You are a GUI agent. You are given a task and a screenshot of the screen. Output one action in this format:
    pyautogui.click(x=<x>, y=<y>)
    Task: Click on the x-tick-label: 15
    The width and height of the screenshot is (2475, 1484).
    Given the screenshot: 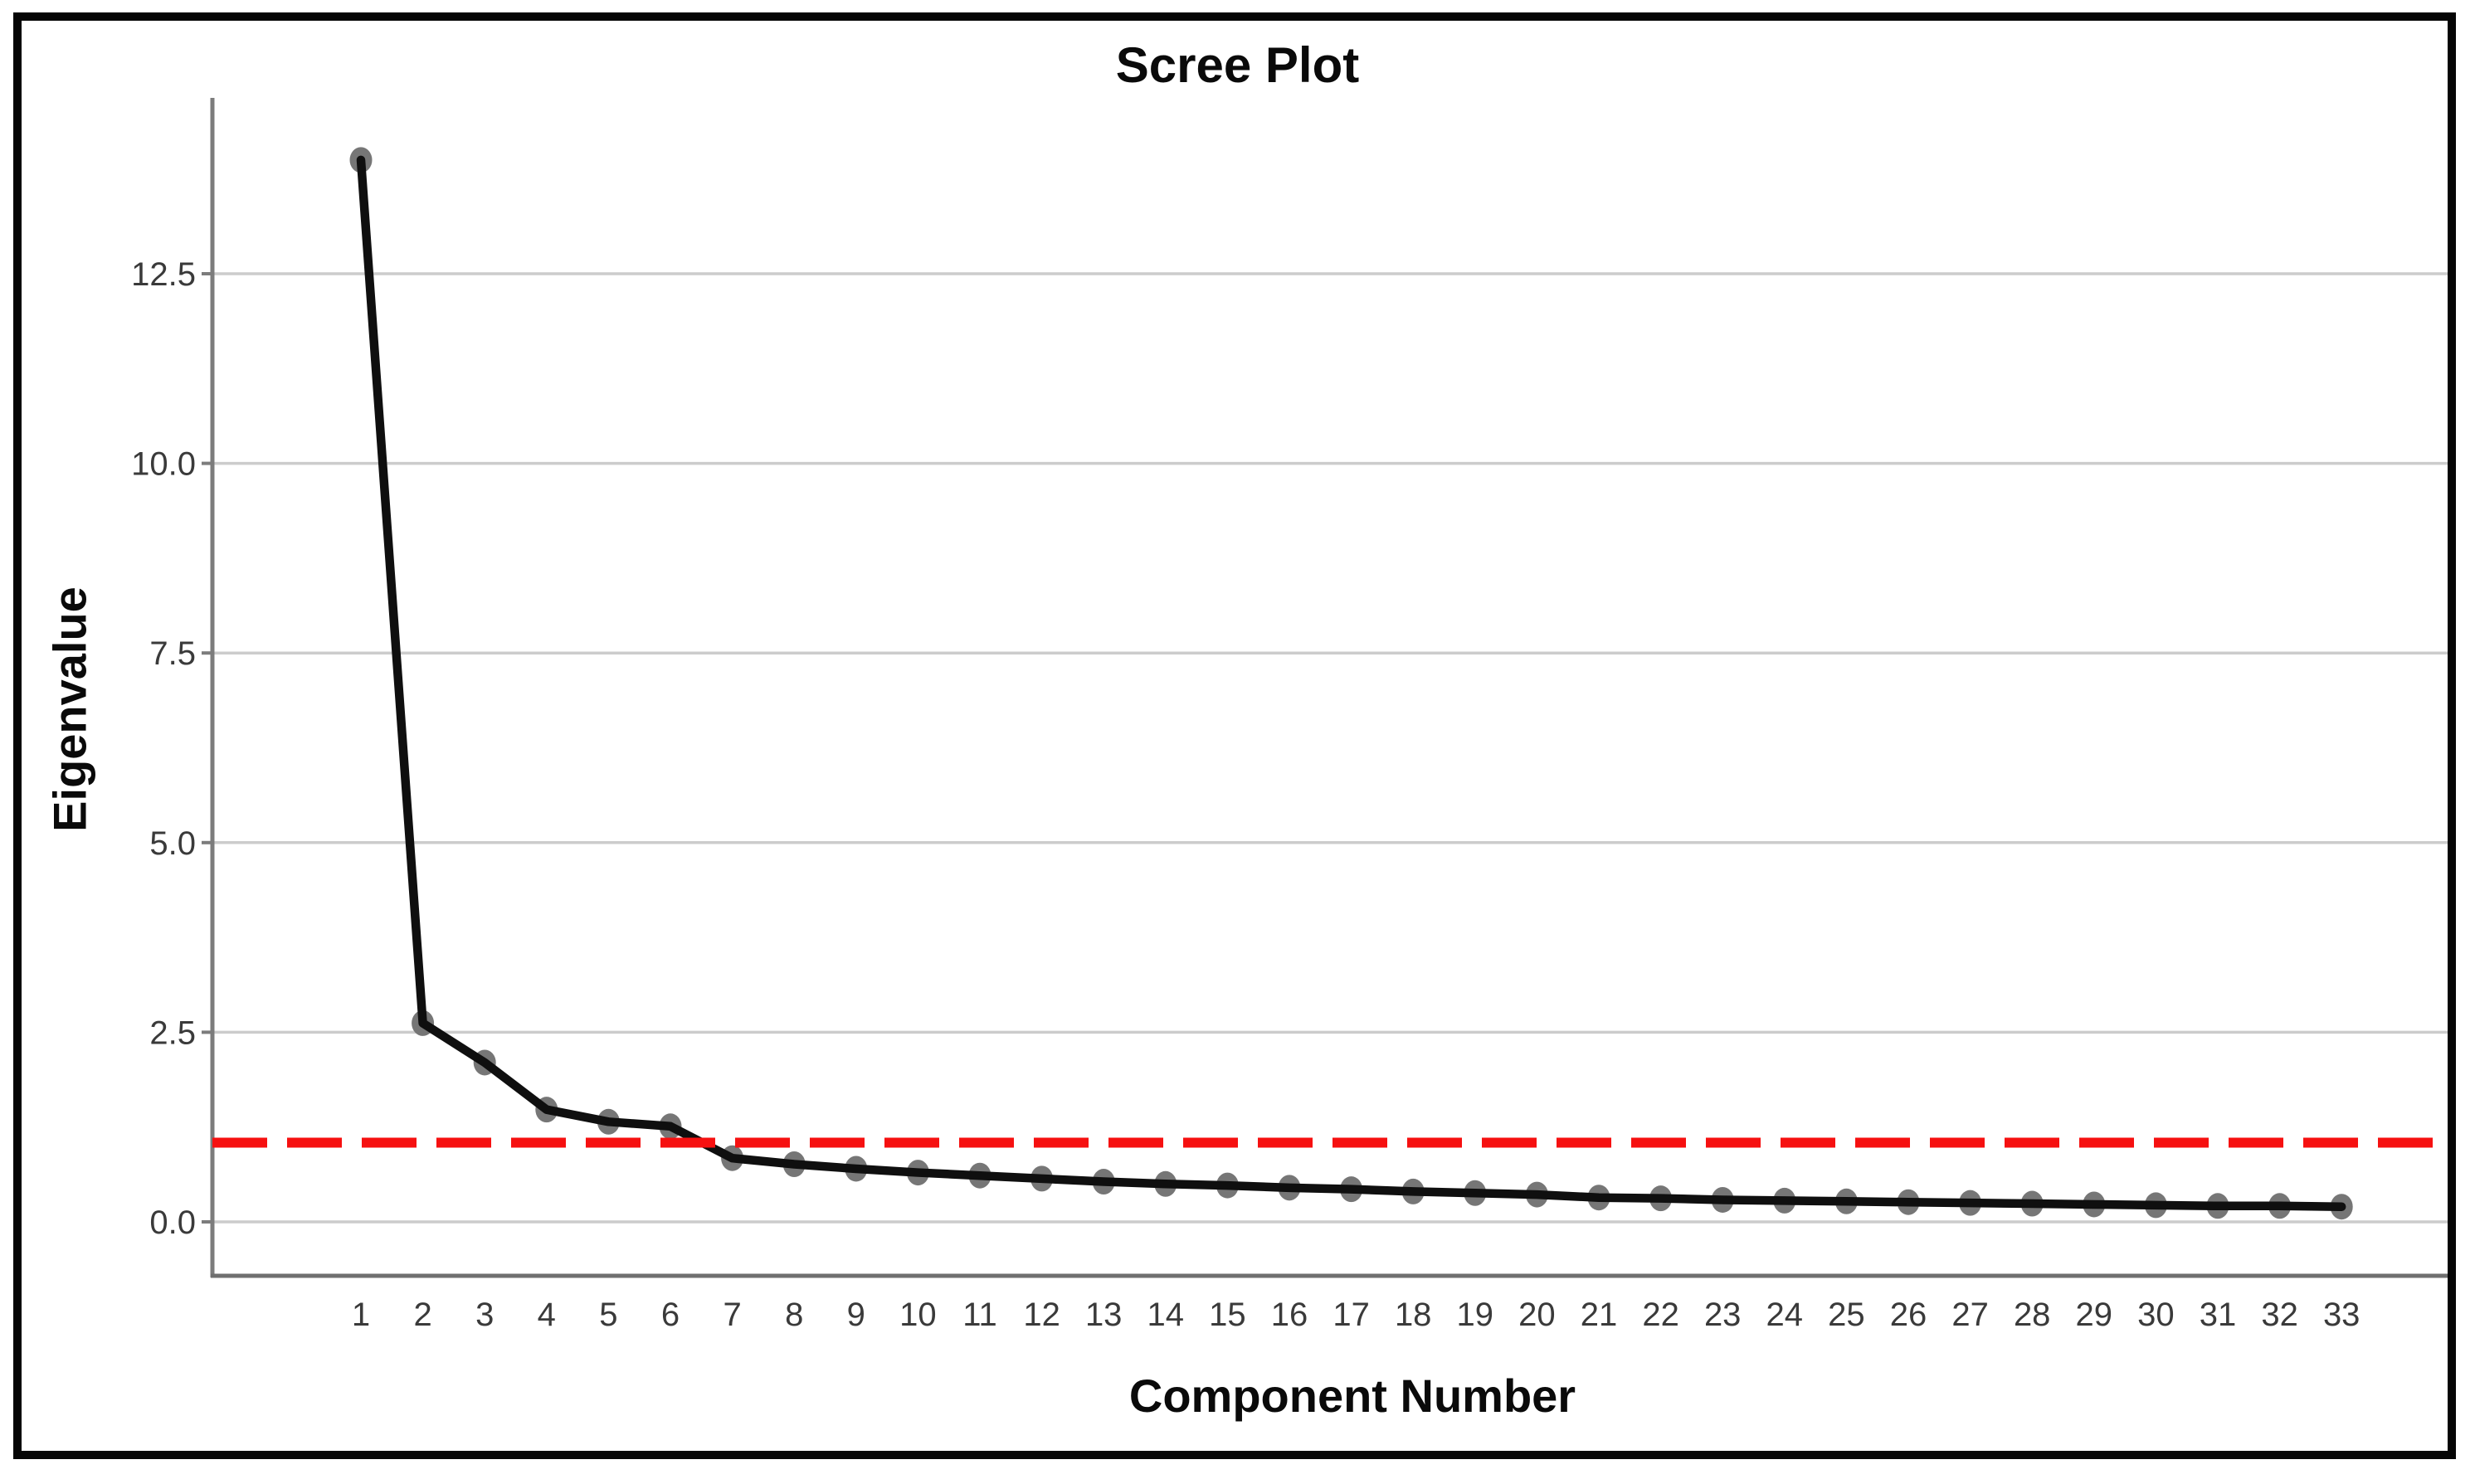 What is the action you would take?
    pyautogui.click(x=1227, y=1315)
    